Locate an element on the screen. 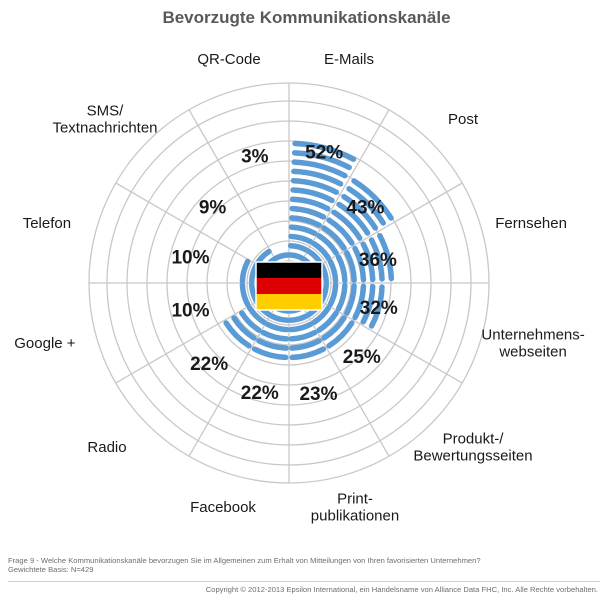  category-label-line: SMS/ is located at coordinates (106, 111).